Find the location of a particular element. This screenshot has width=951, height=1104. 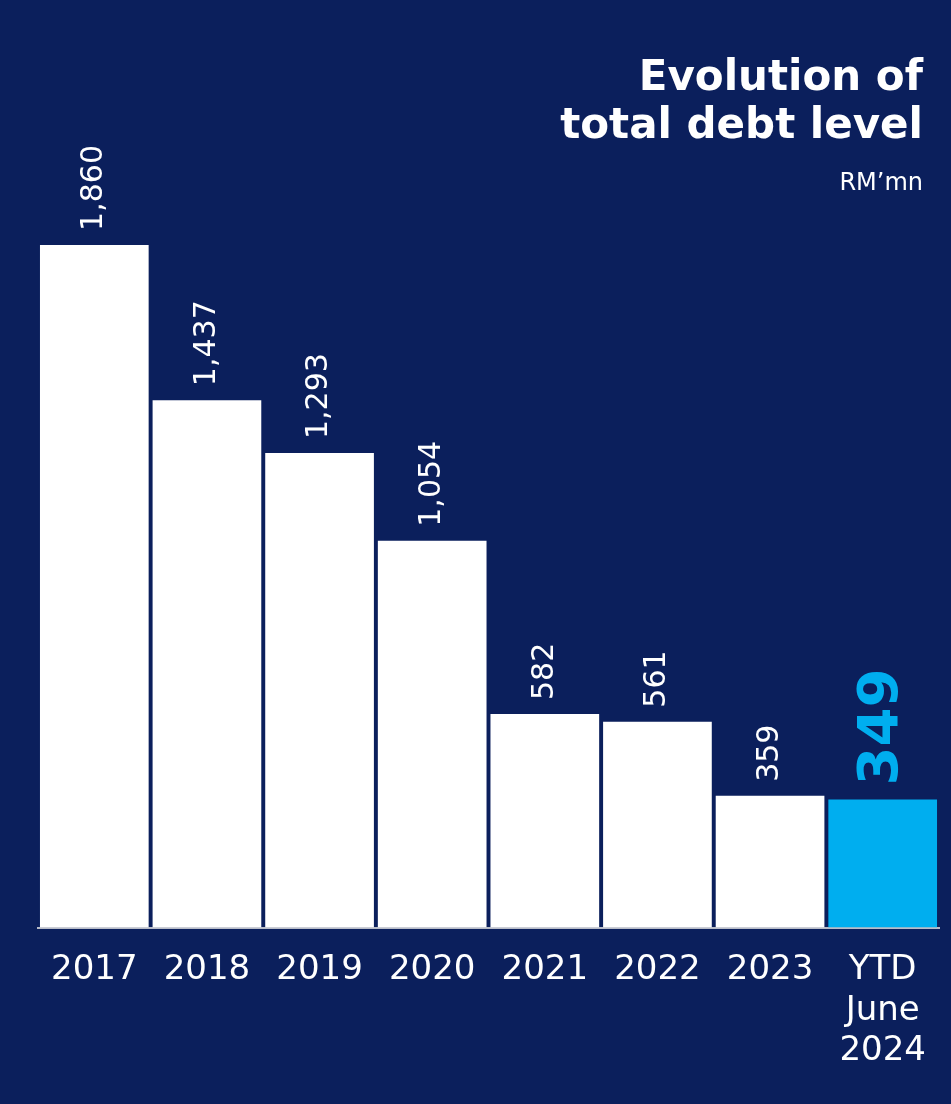

x-tick-label: 2019 is located at coordinates (319, 966).